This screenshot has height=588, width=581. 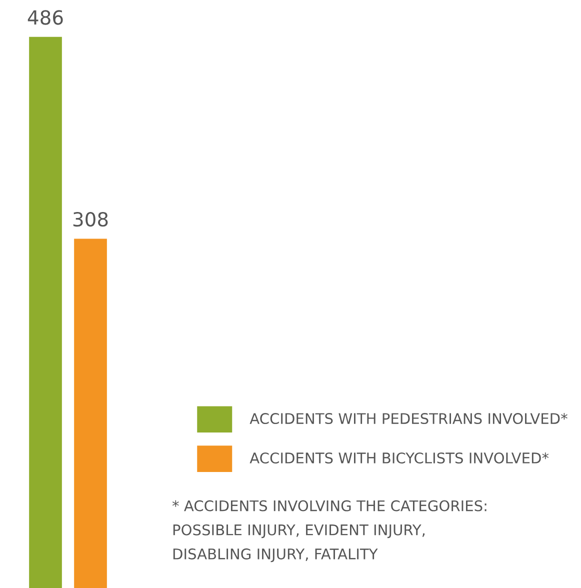 What do you see at coordinates (45, 17) in the screenshot?
I see `data-label: 486` at bounding box center [45, 17].